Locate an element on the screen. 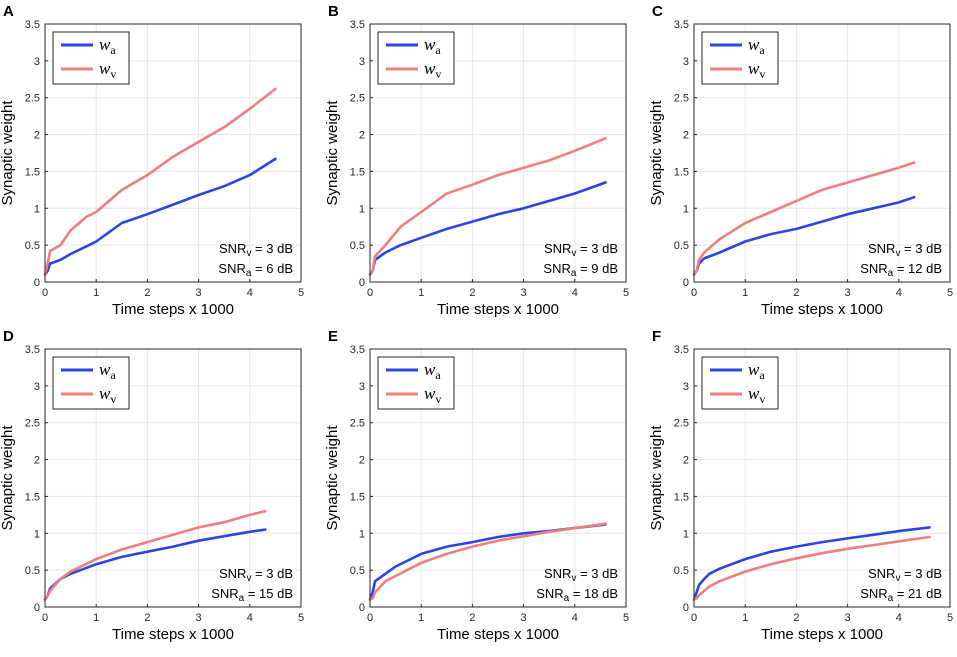  panel-letter: E is located at coordinates (333, 336).